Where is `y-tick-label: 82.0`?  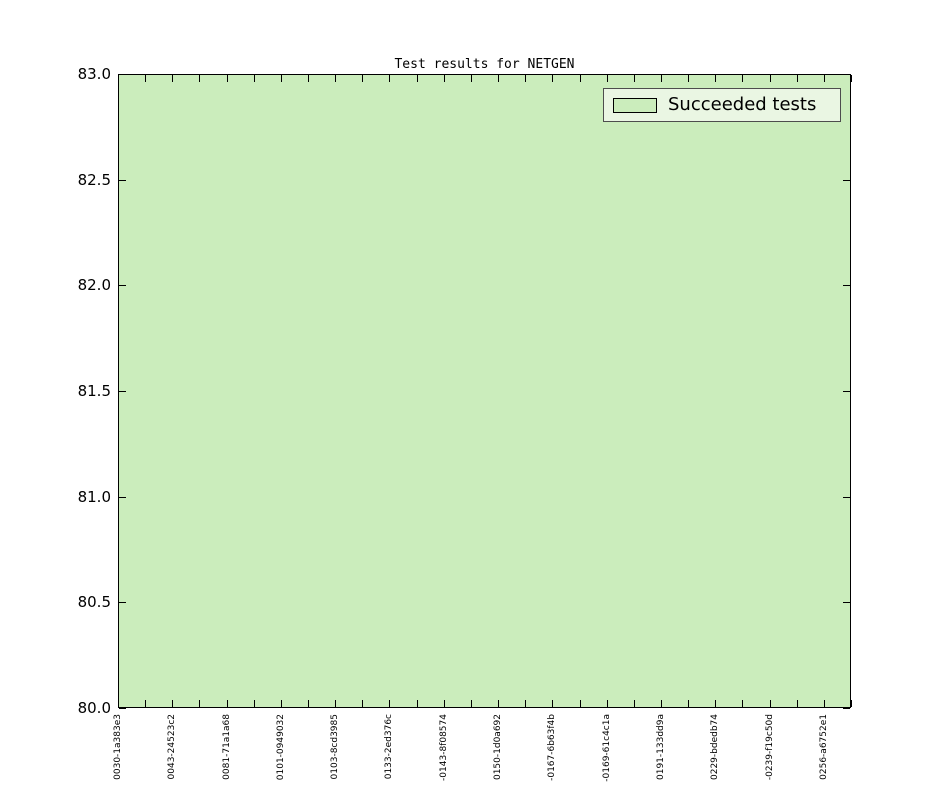
y-tick-label: 82.0 is located at coordinates (94, 285).